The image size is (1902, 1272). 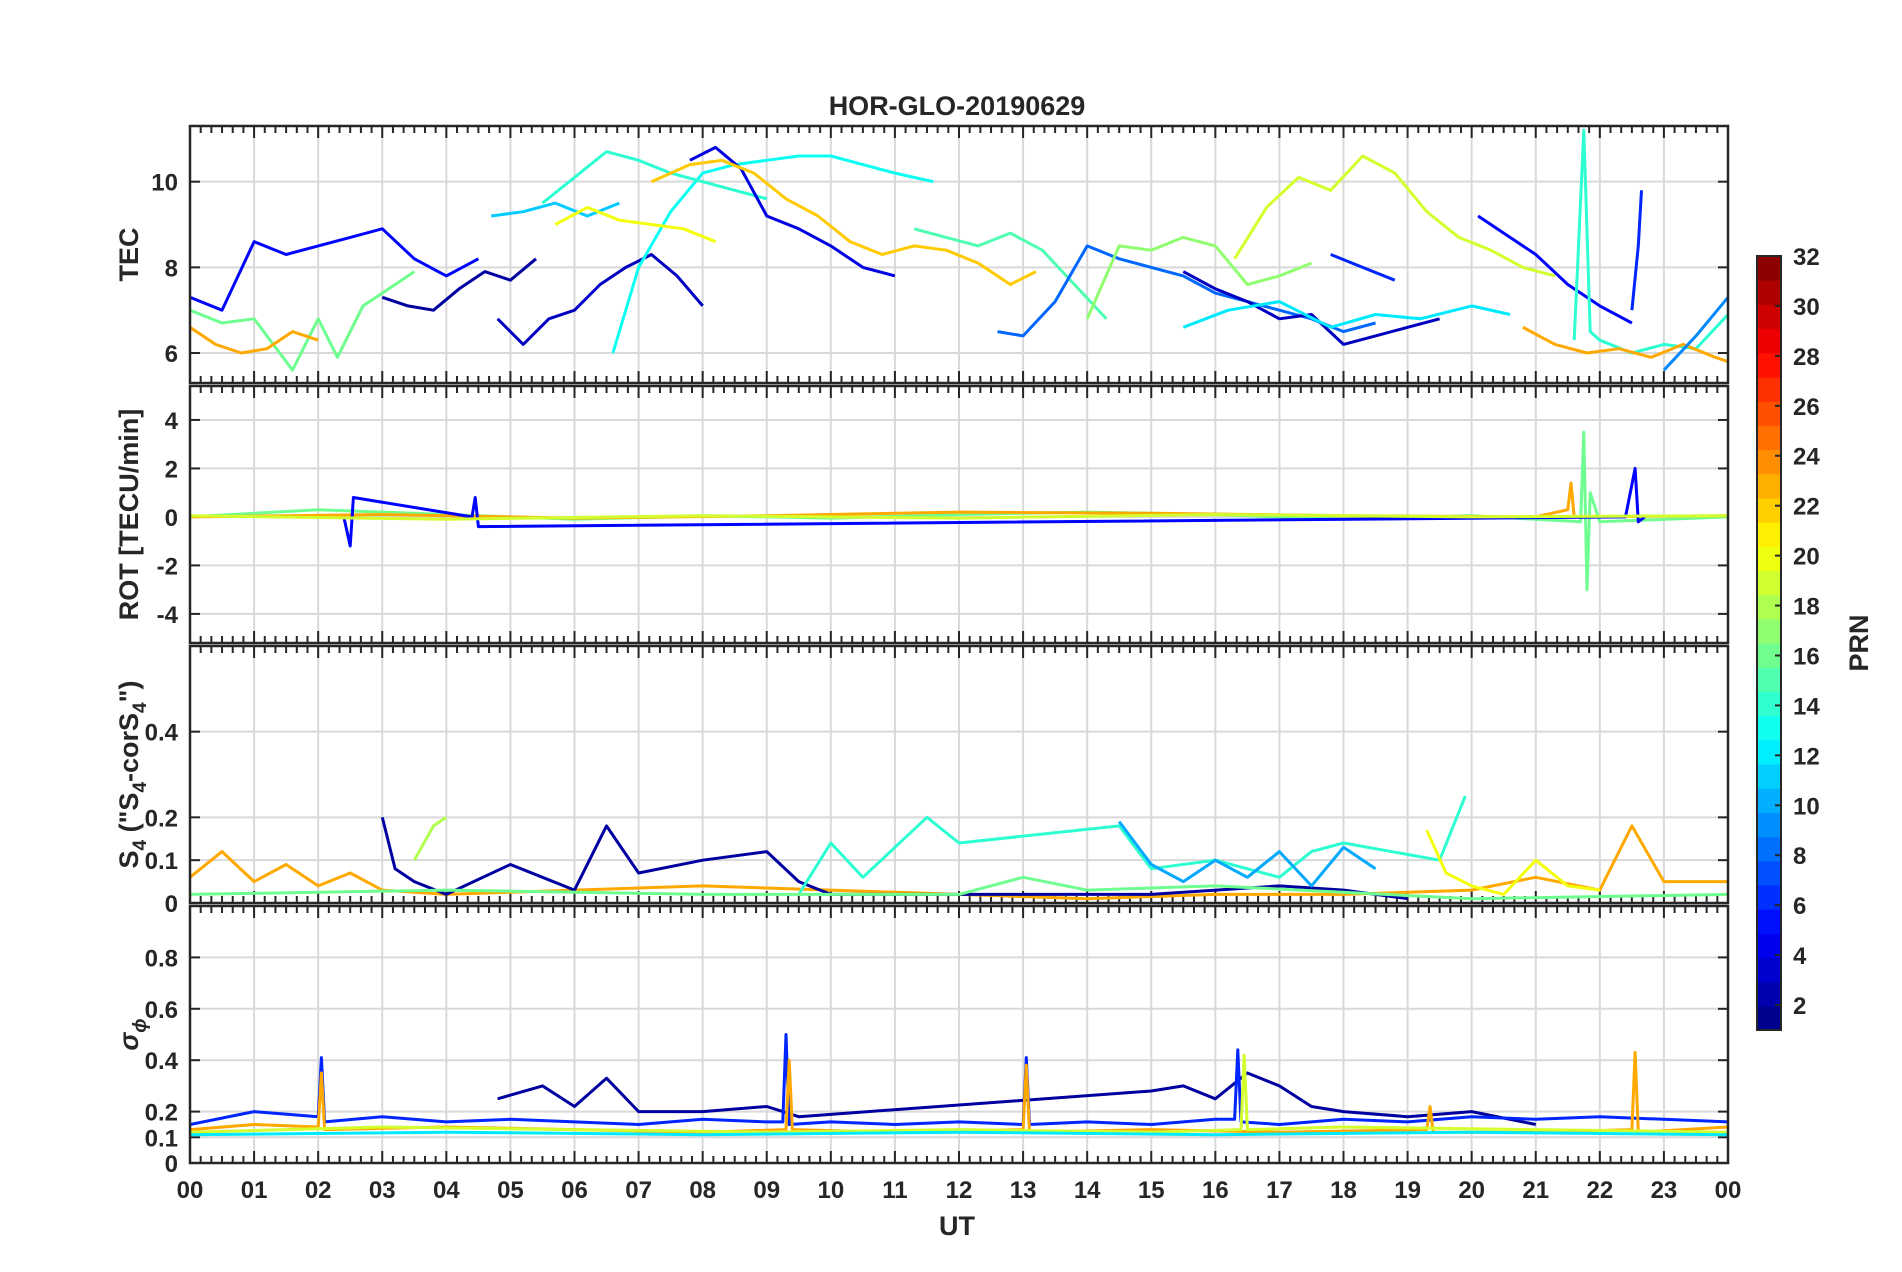 What do you see at coordinates (164, 183) in the screenshot?
I see `y-tick-label: 10` at bounding box center [164, 183].